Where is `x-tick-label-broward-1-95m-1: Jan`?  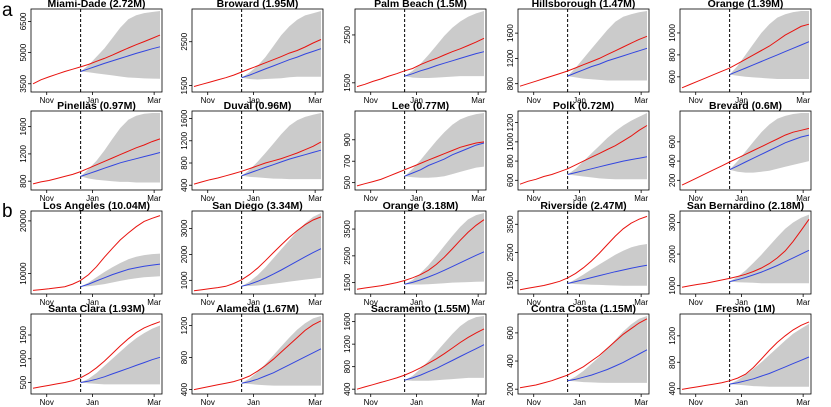
x-tick-label-broward-1-95m-1: Jan is located at coordinates (253, 100).